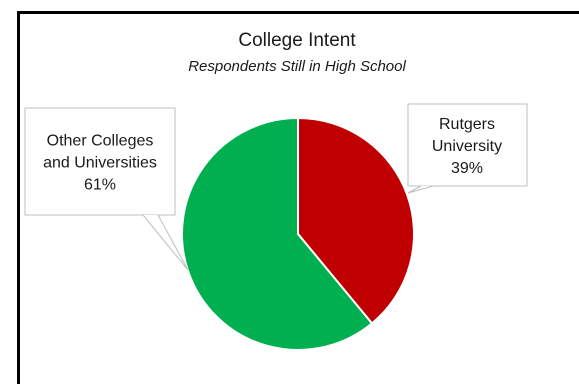 The width and height of the screenshot is (579, 384). I want to click on slice-label: University, so click(467, 146).